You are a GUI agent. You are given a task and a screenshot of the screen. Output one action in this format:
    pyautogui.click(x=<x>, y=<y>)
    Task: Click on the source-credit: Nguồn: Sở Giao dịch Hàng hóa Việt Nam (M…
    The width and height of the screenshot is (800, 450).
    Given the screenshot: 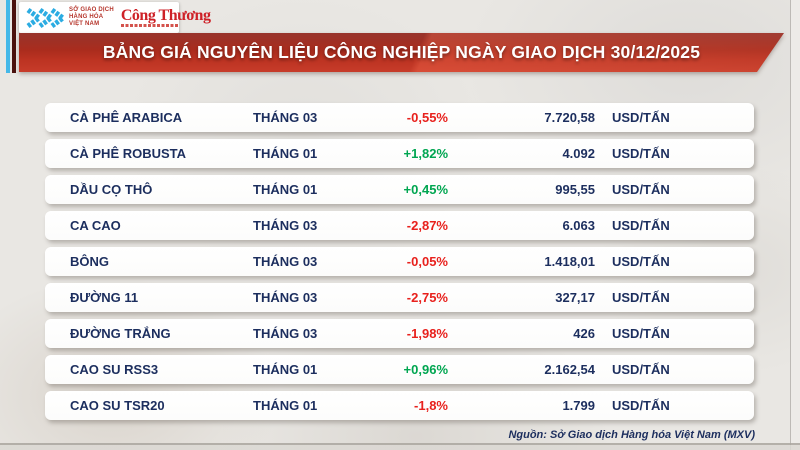 What is the action you would take?
    pyautogui.click(x=631, y=435)
    